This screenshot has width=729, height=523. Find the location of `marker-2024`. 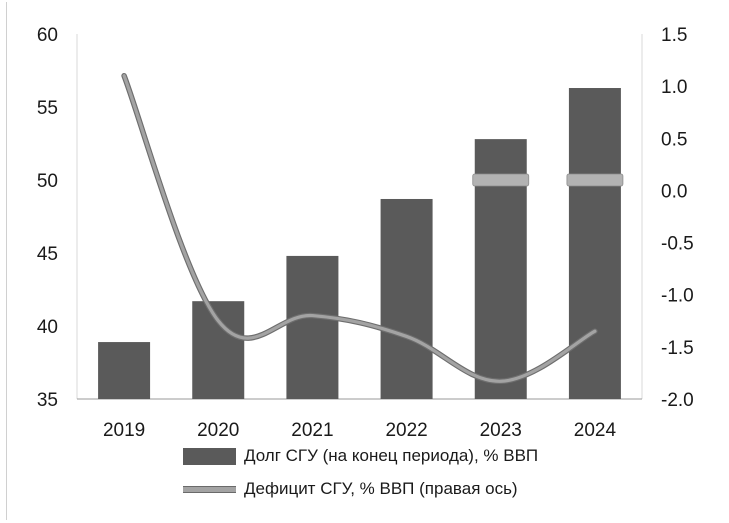

marker-2024 is located at coordinates (595, 180).